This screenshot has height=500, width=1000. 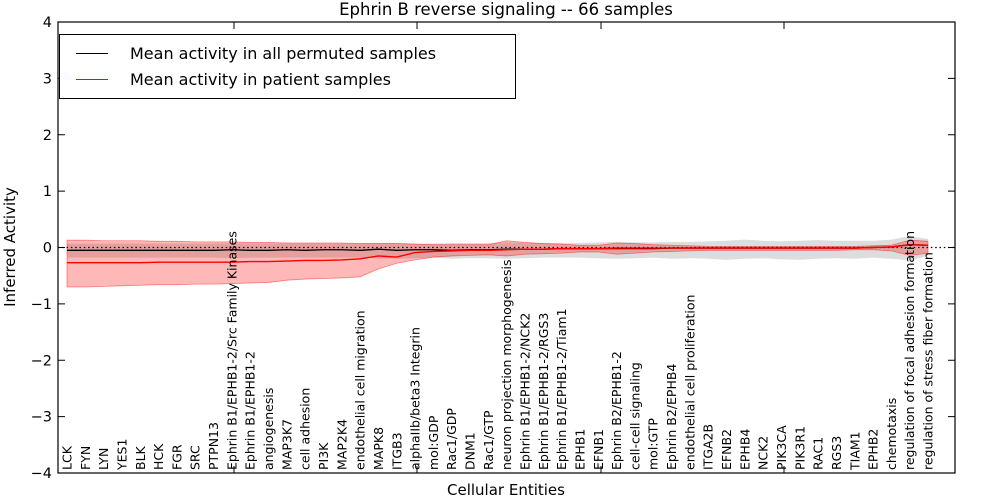 What do you see at coordinates (158, 456) in the screenshot?
I see `x-category-label: HCK` at bounding box center [158, 456].